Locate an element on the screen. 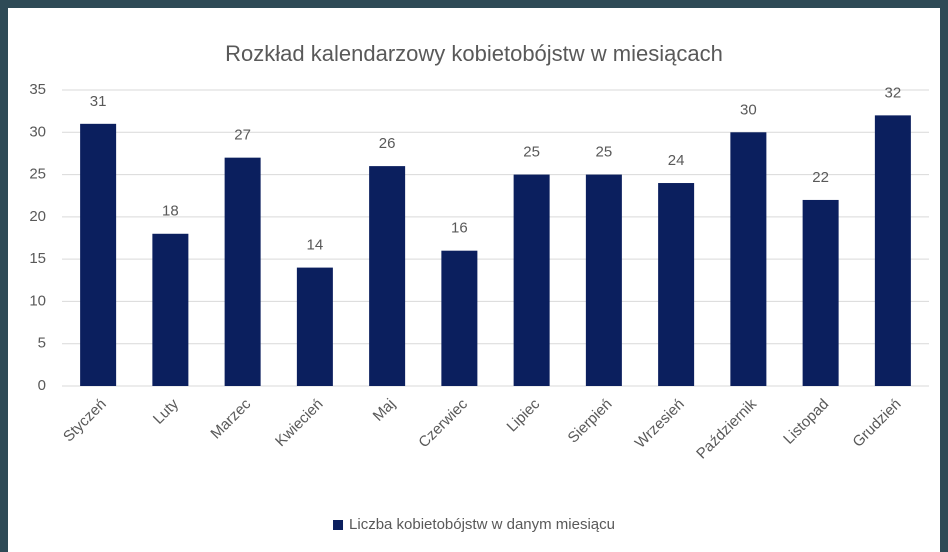  y-tick-label: 35 is located at coordinates (37, 89).